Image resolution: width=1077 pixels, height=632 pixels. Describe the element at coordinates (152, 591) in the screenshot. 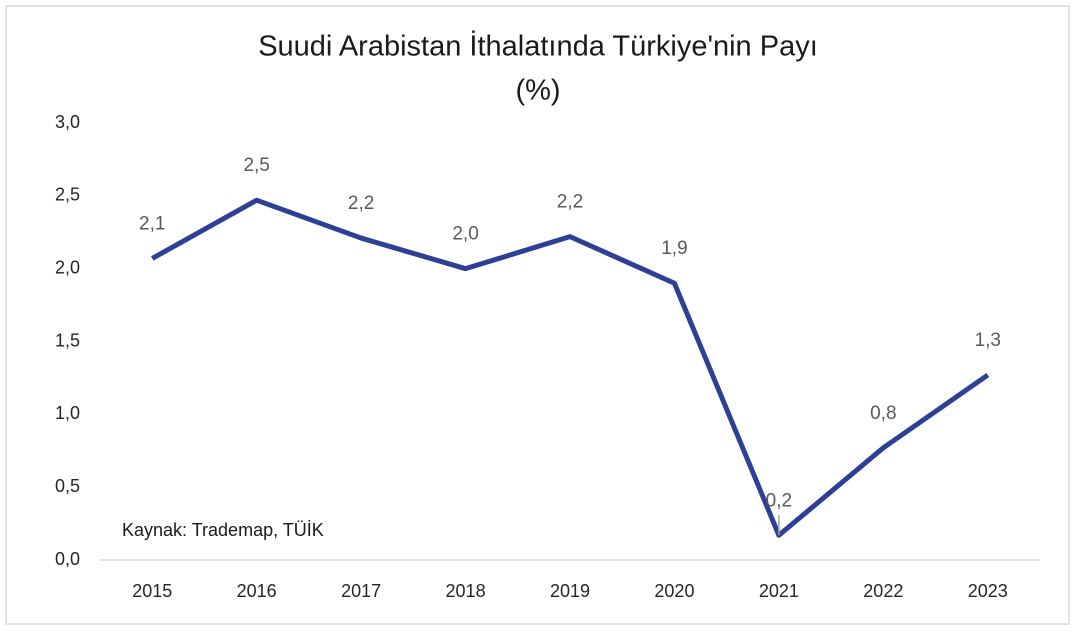

I see `x-tick-label: 2015` at that location.